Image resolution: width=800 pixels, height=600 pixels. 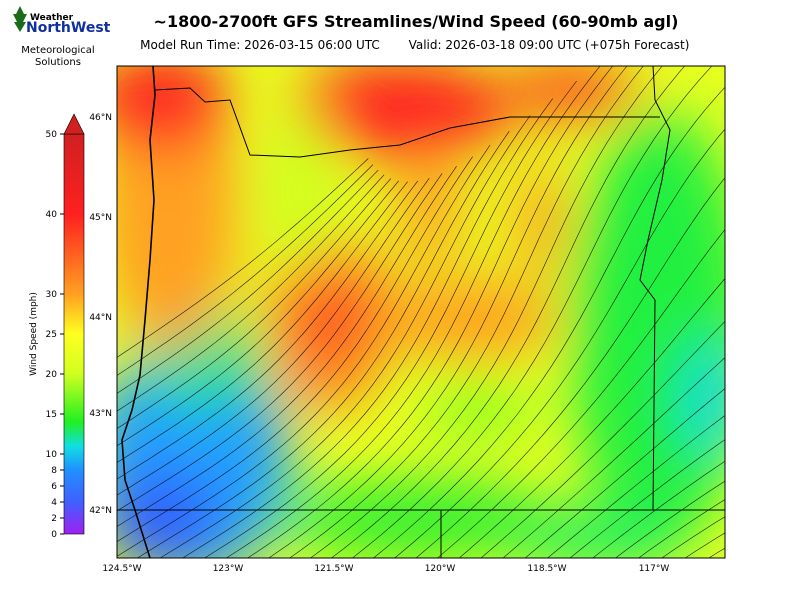 What do you see at coordinates (228, 569) in the screenshot?
I see `lon-label: 123°W` at bounding box center [228, 569].